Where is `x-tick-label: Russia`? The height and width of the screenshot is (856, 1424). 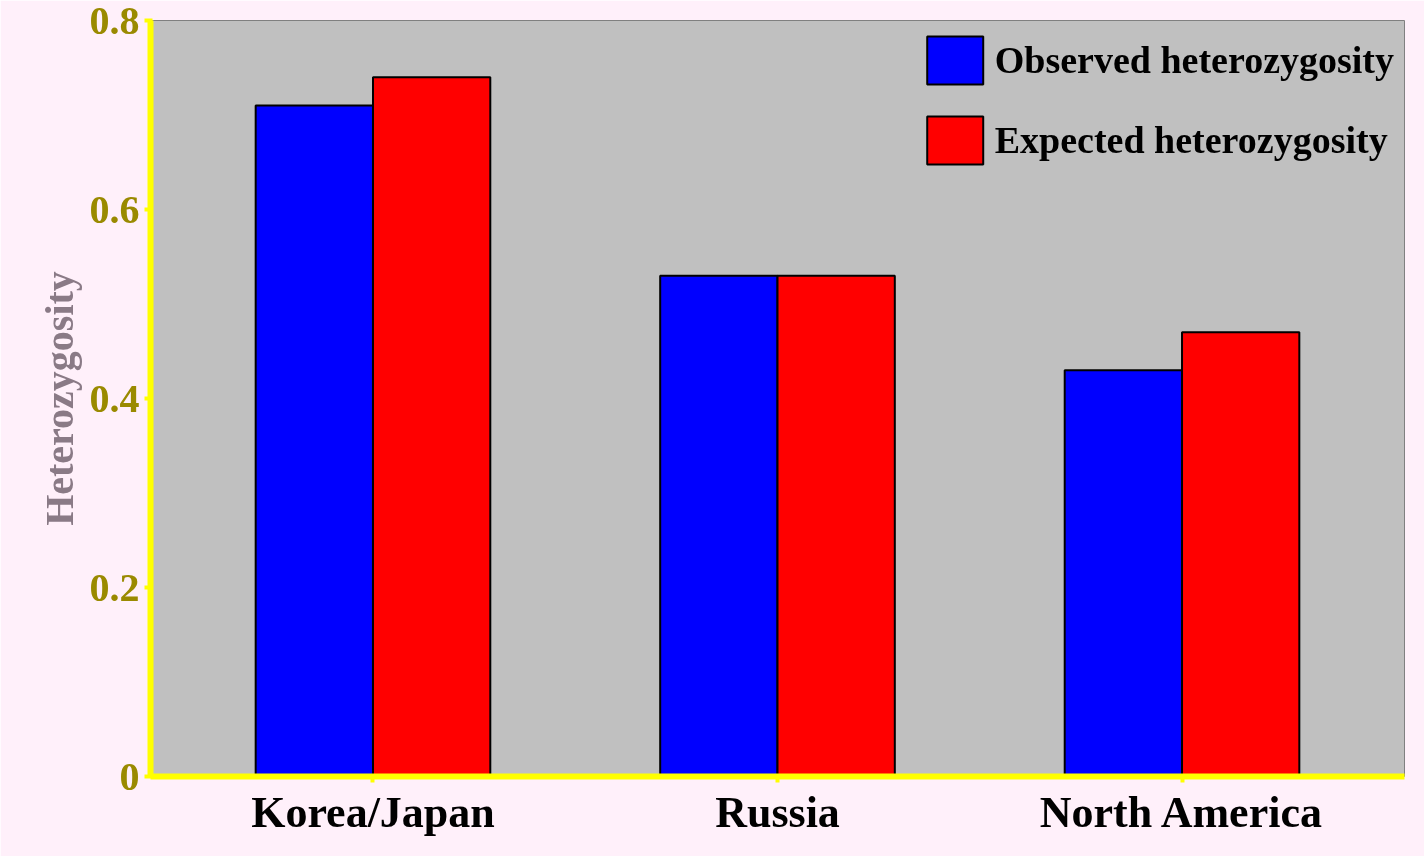 x-tick-label: Russia is located at coordinates (777, 812).